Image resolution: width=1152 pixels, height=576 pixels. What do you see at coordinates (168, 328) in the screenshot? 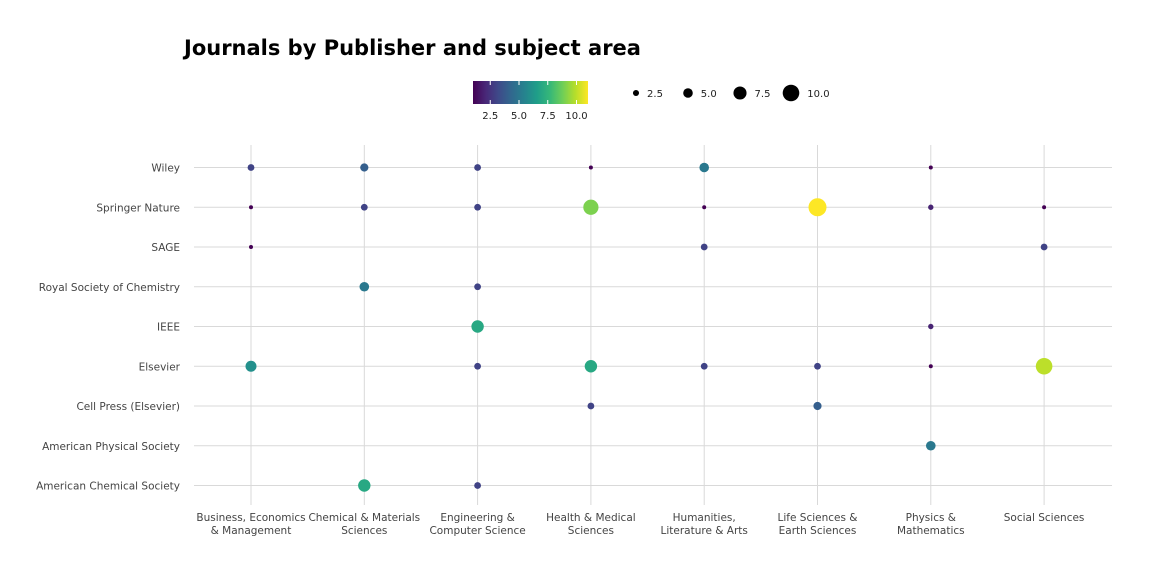
I see `y-tick-label: IEEE` at bounding box center [168, 328].